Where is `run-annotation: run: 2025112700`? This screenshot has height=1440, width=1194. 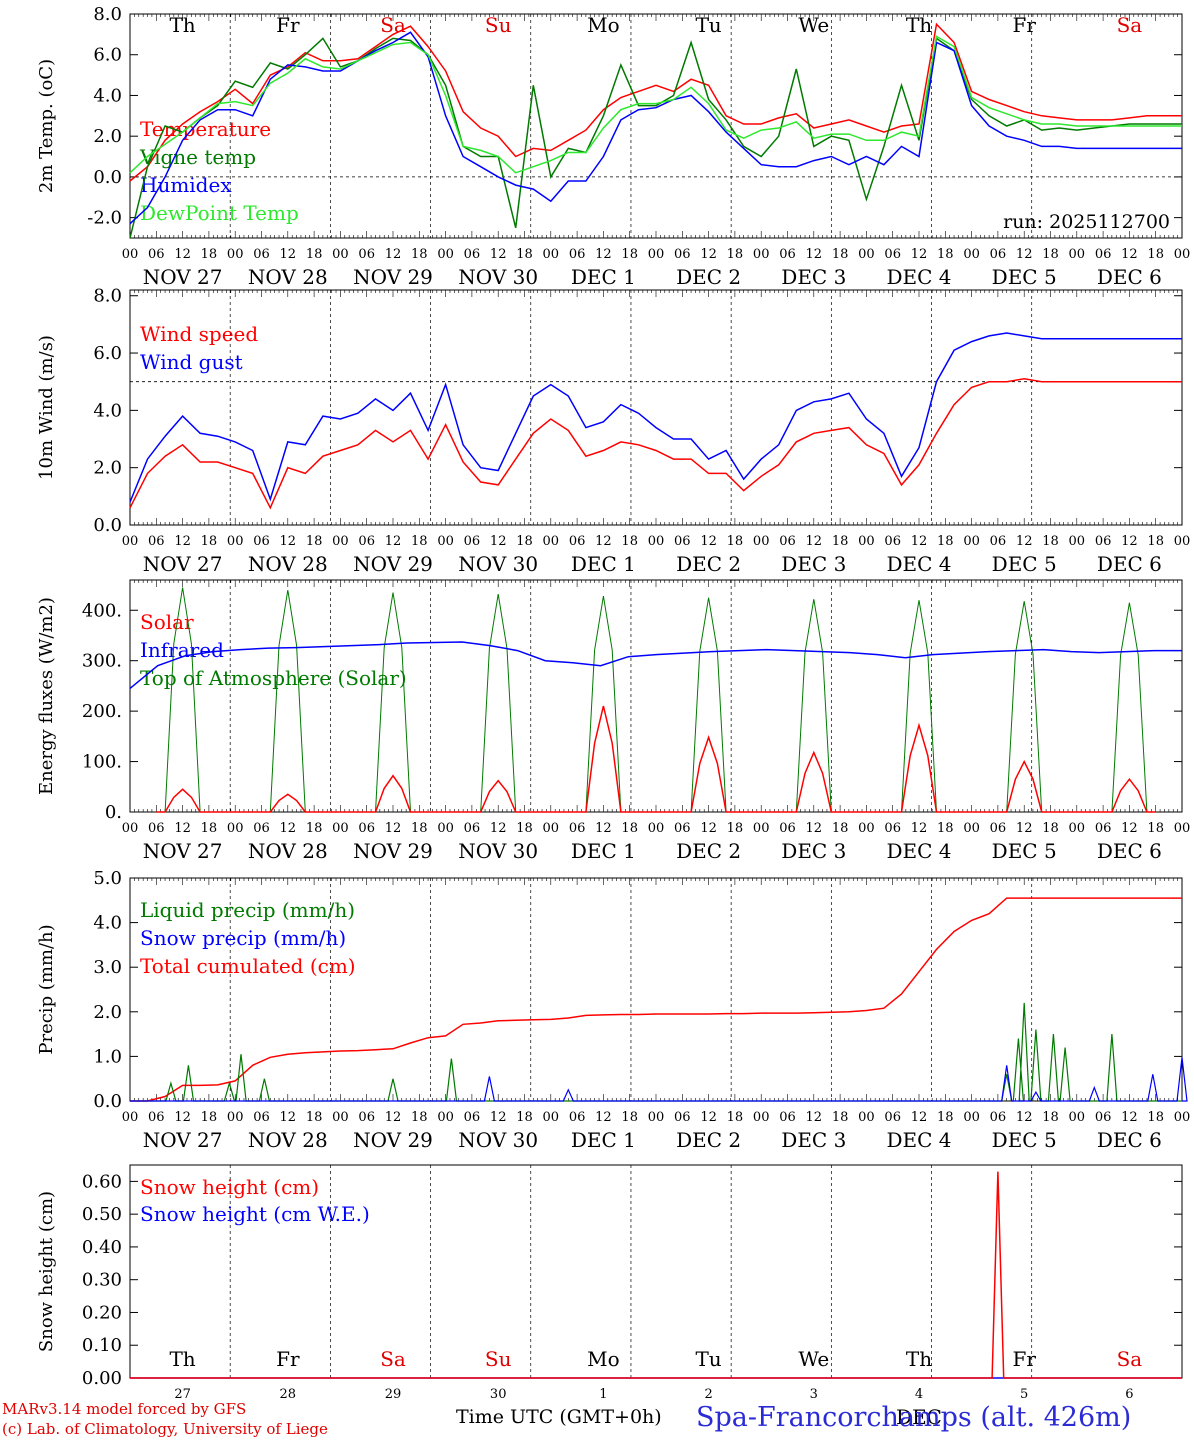
run-annotation: run: 2025112700 is located at coordinates (1086, 222).